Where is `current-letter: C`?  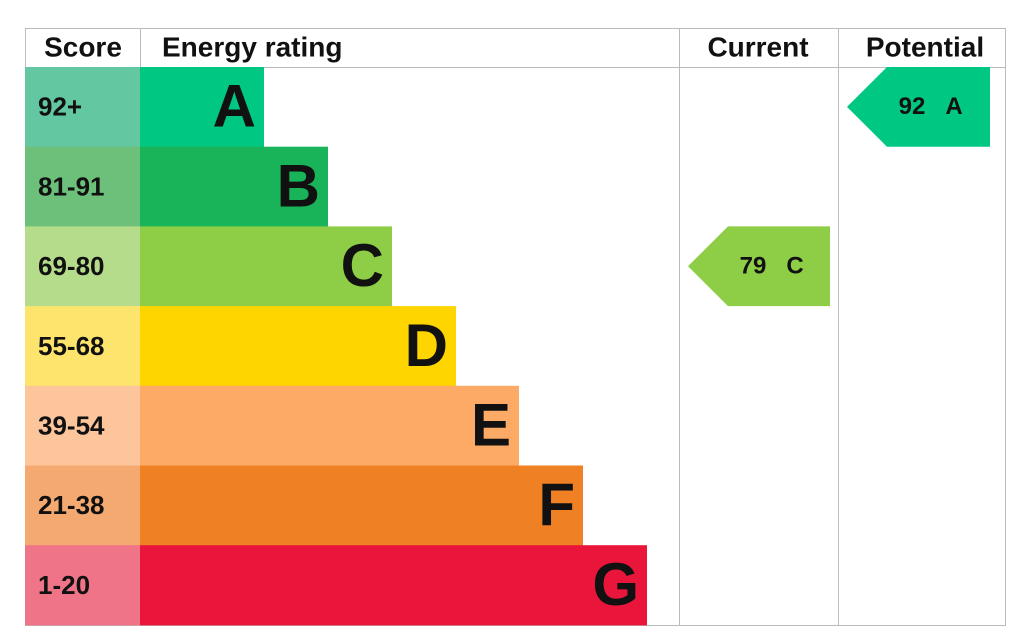
current-letter: C is located at coordinates (794, 266).